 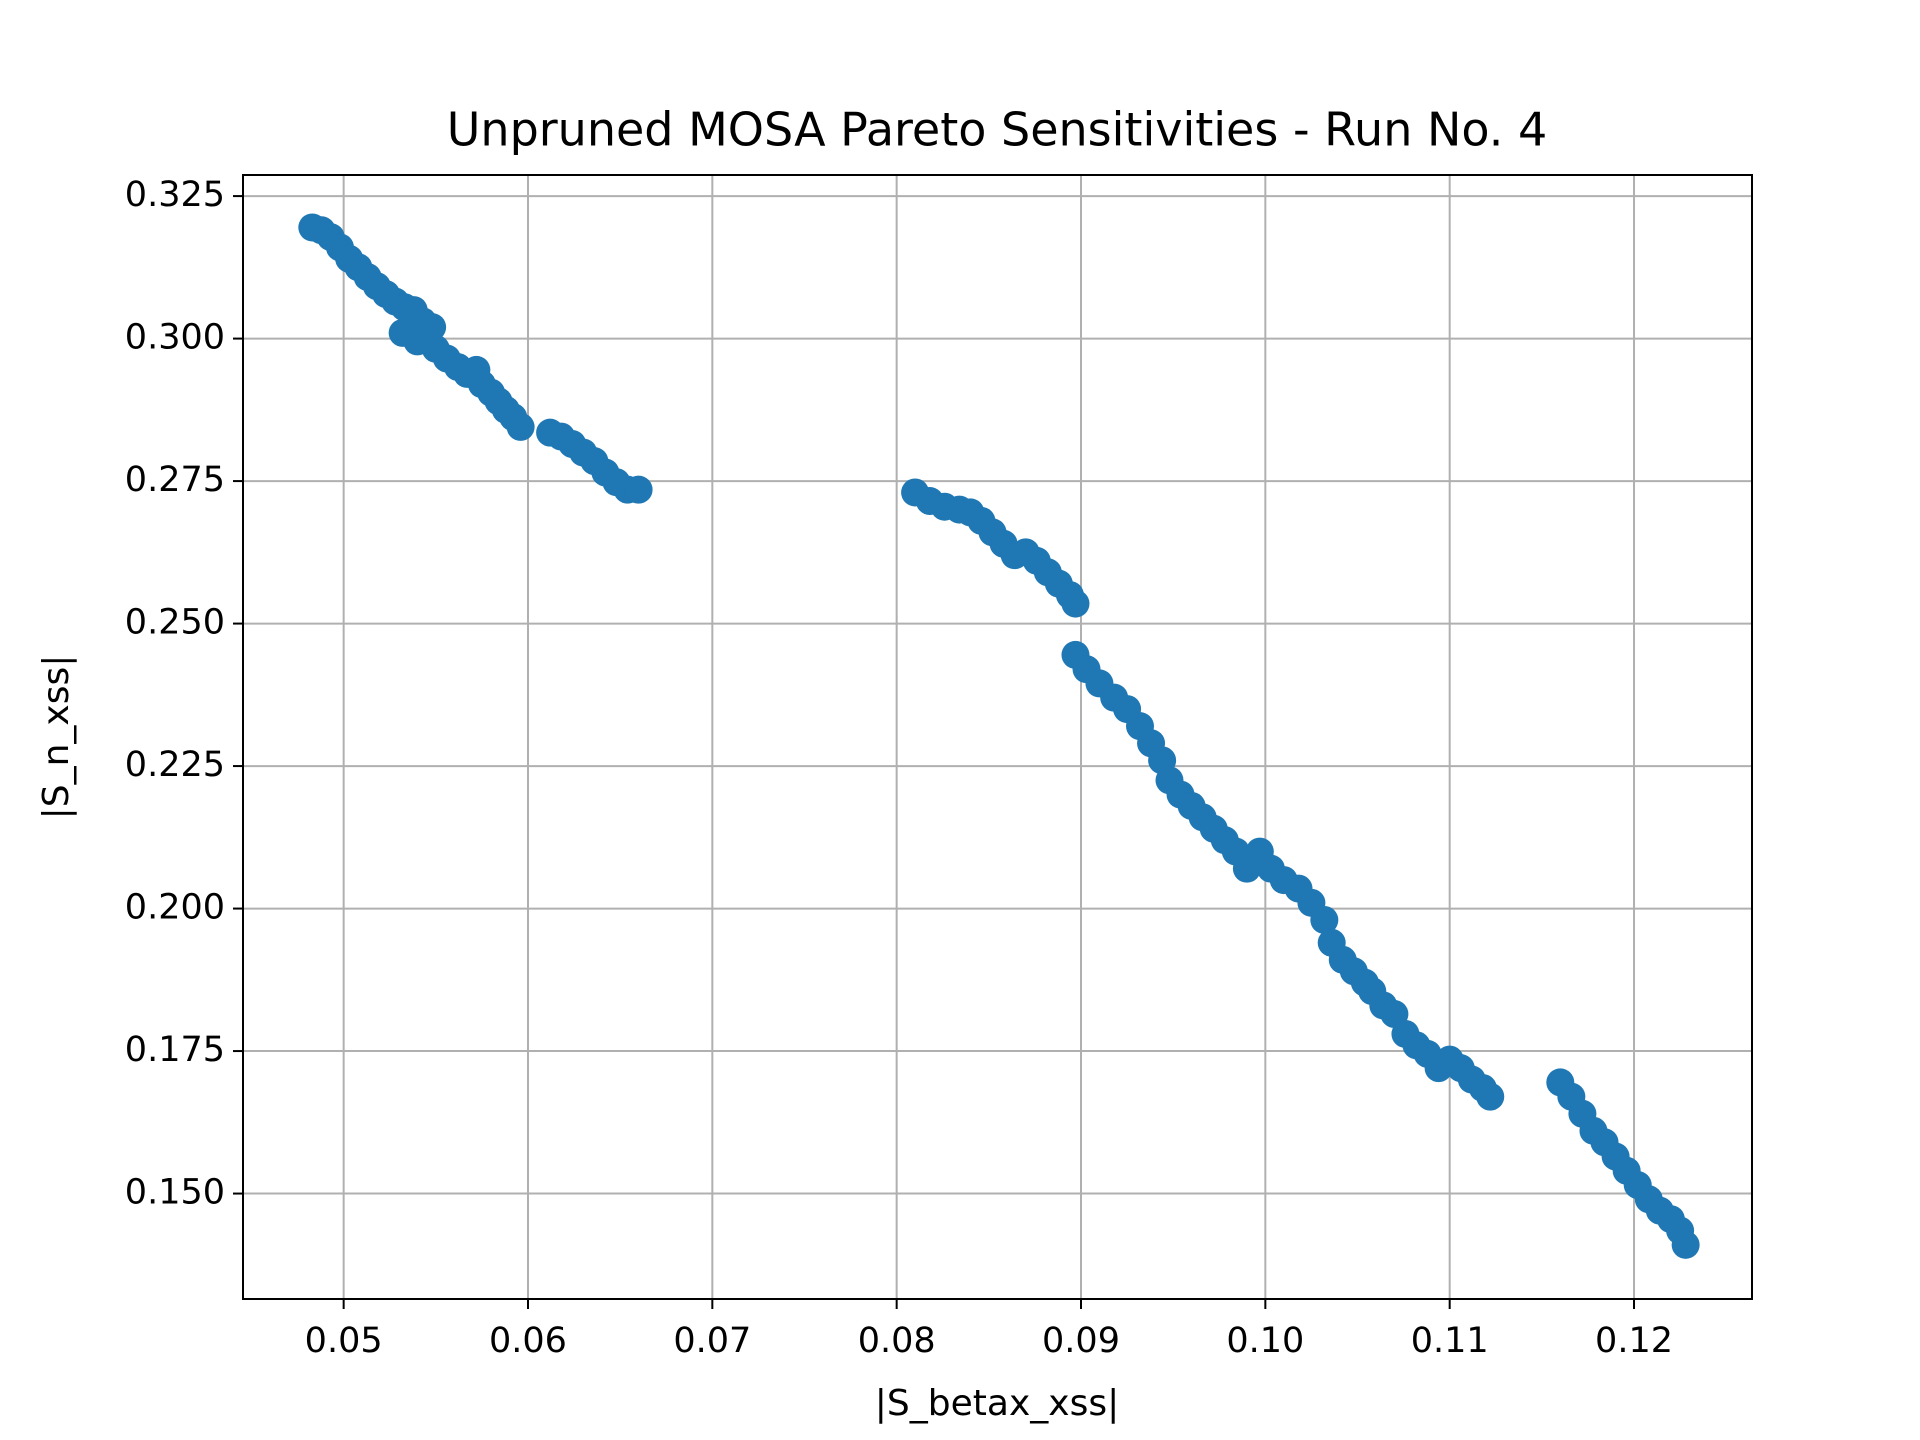 I want to click on y-tick-label: 0.300, so click(x=175, y=338).